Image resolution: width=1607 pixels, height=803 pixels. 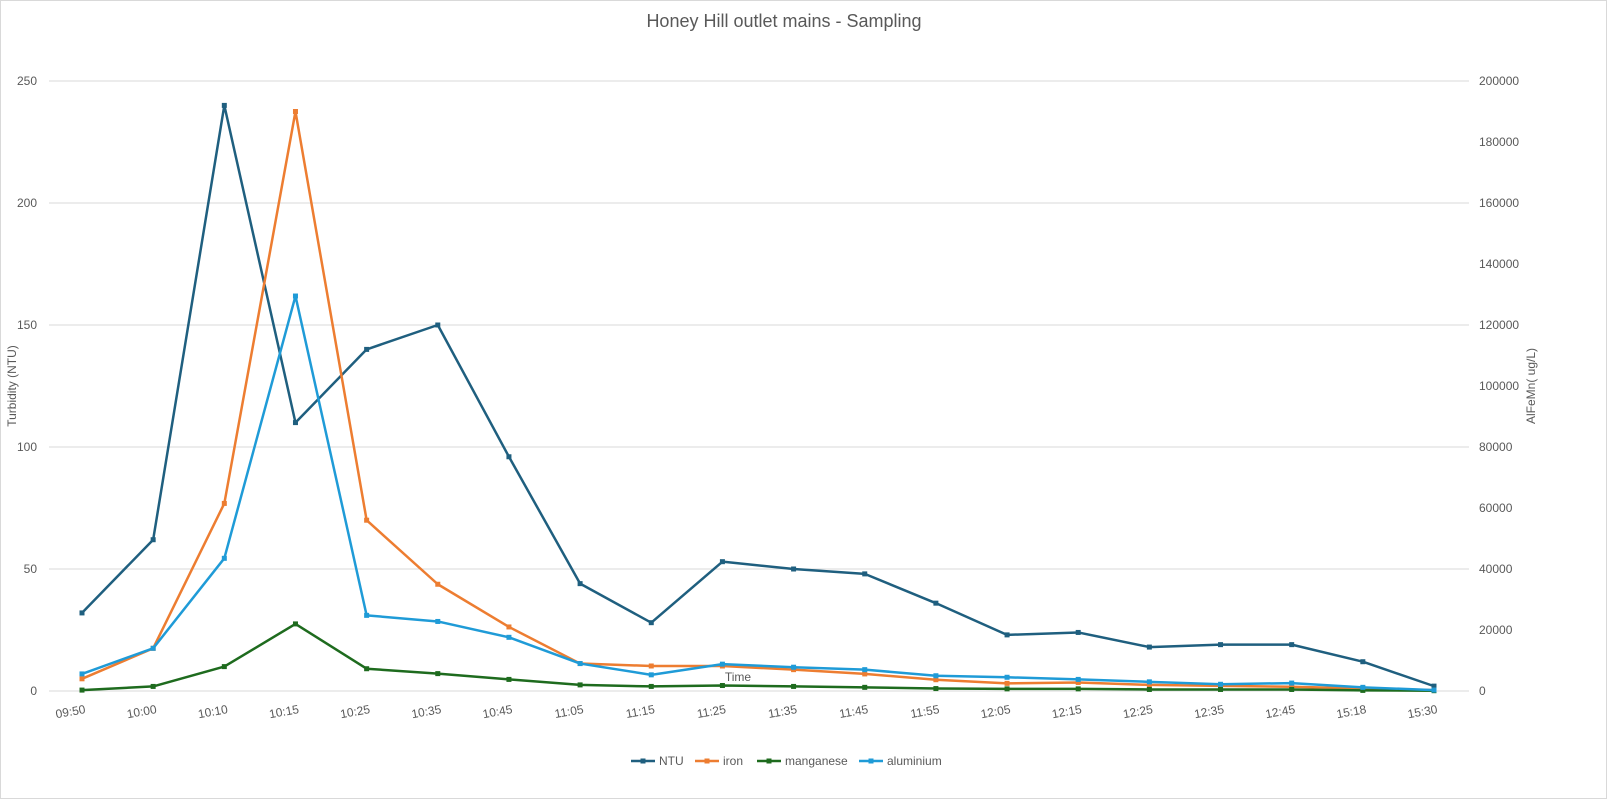 What do you see at coordinates (1067, 711) in the screenshot?
I see `x-tick-label: 12:15` at bounding box center [1067, 711].